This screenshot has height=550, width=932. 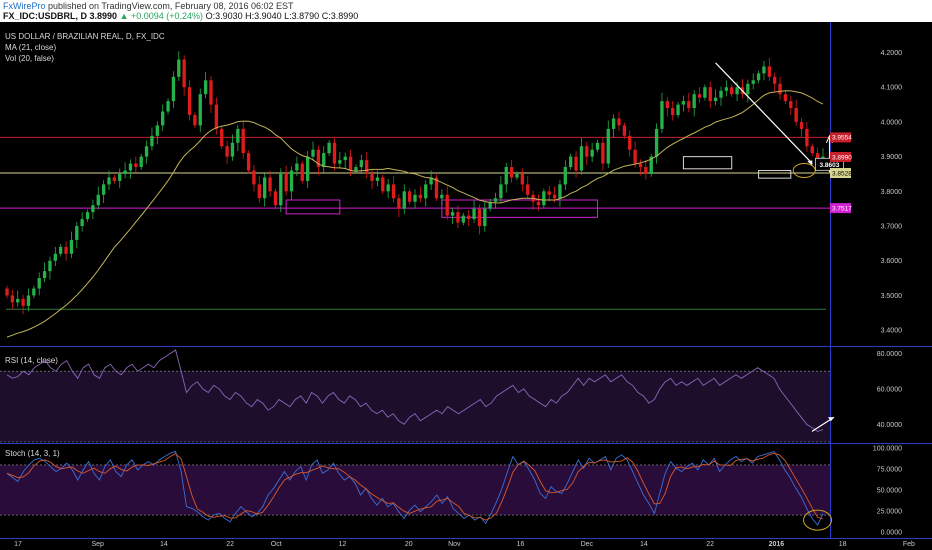 I want to click on price-tag-label: 3.9554, so click(x=842, y=138).